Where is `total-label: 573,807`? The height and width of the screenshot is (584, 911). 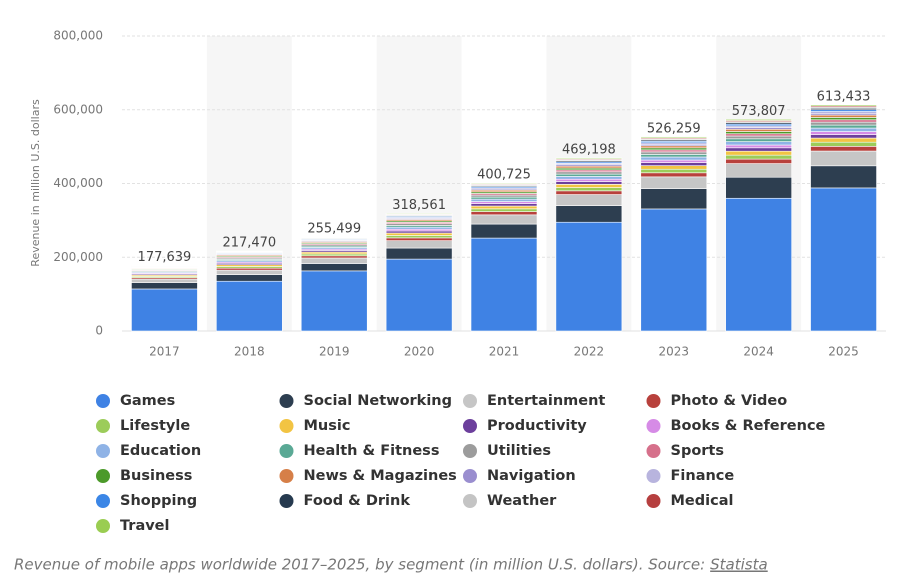
total-label: 573,807 is located at coordinates (759, 111).